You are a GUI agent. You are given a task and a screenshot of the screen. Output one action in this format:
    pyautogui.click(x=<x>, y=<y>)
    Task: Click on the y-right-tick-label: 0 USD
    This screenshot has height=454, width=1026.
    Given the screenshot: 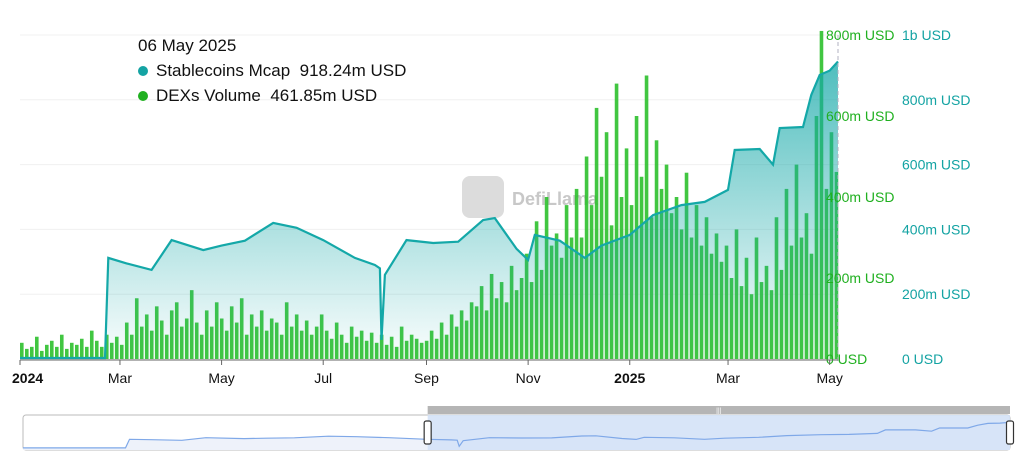 What is the action you would take?
    pyautogui.click(x=922, y=359)
    